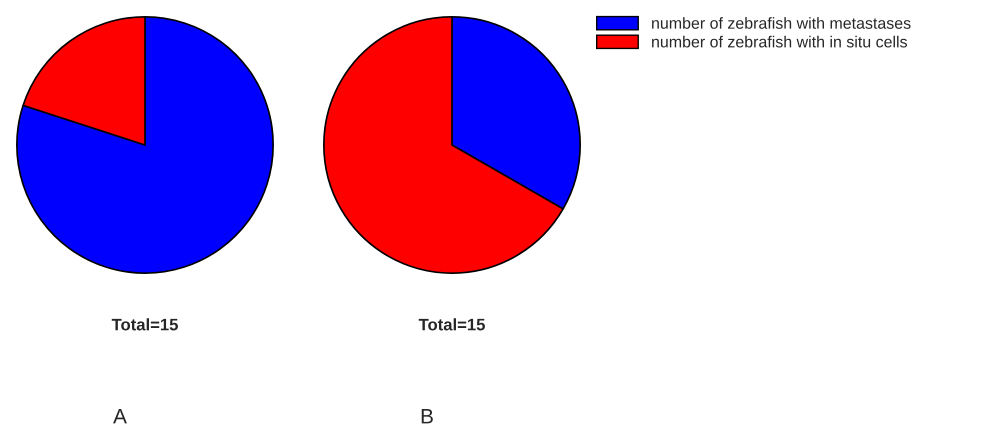 The image size is (987, 434). What do you see at coordinates (779, 42) in the screenshot?
I see `legend-label: number of zebrafish with in situ cells` at bounding box center [779, 42].